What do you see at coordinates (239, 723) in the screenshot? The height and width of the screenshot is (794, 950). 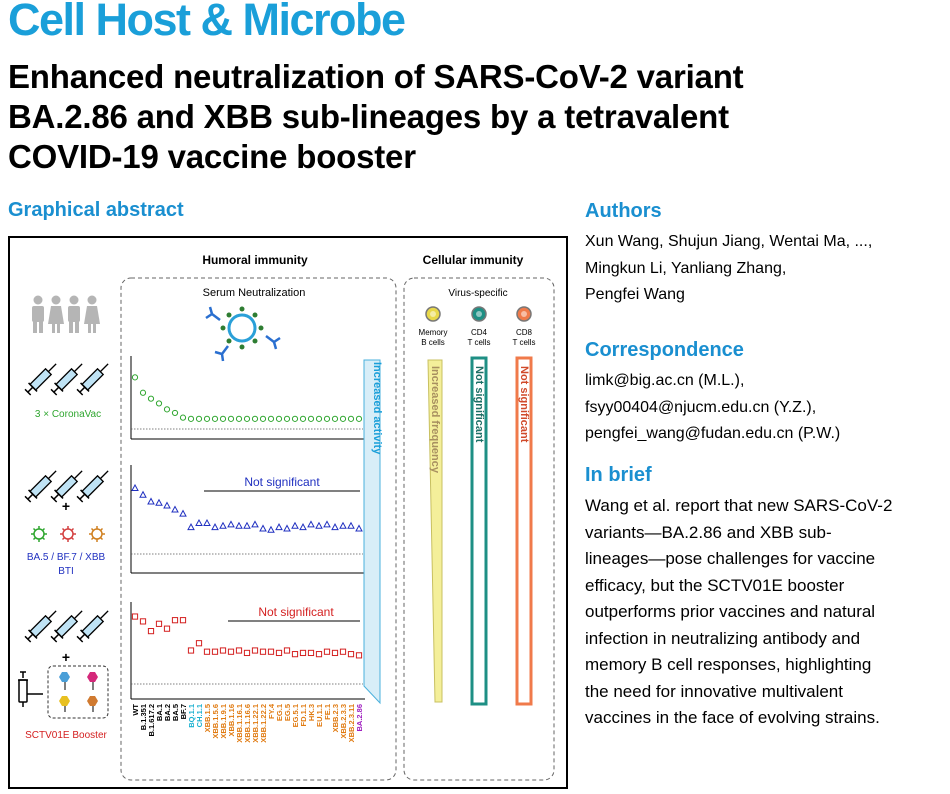 I see `variant-tick-label: XBB.1.16.1` at bounding box center [239, 723].